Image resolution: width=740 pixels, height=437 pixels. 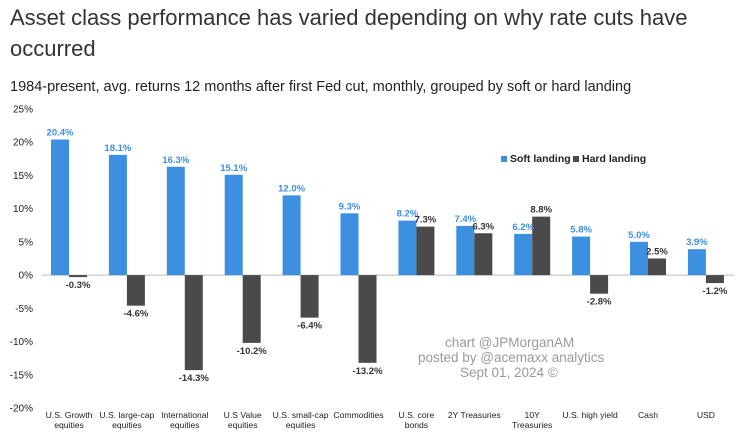 What do you see at coordinates (706, 415) in the screenshot?
I see `category-label: USD` at bounding box center [706, 415].